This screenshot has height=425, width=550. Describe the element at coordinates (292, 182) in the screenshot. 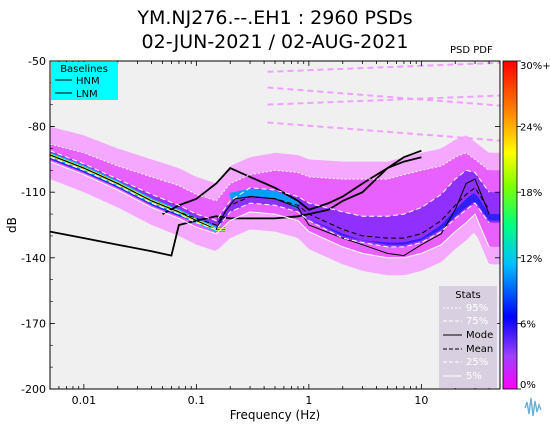

I see `series-line-hnm` at that location.